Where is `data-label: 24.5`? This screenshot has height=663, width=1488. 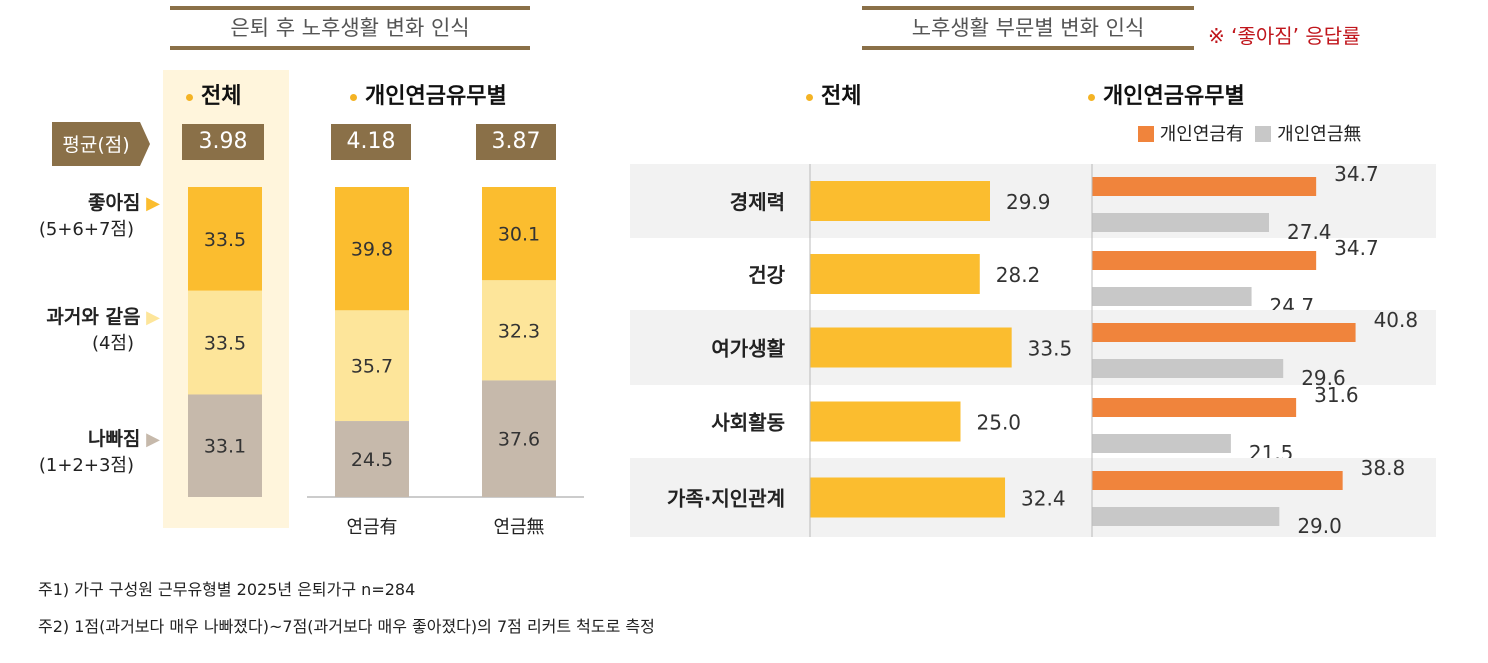 data-label: 24.5 is located at coordinates (372, 460).